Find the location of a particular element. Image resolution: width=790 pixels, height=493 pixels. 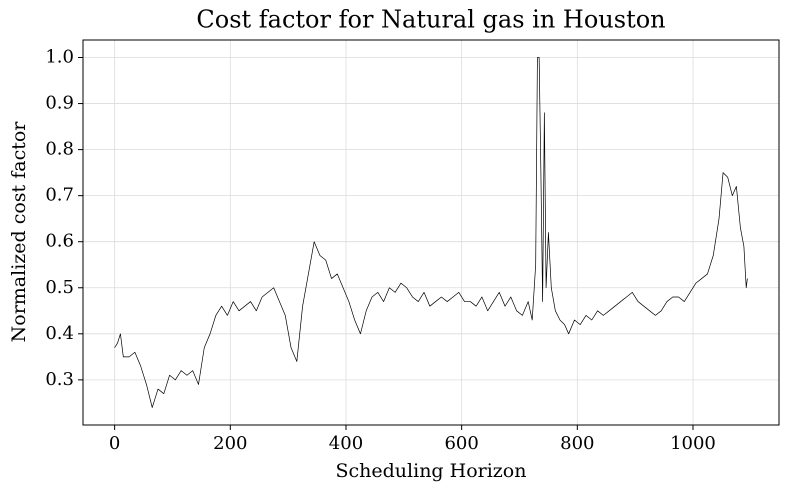

x-tick-label: 1000 is located at coordinates (693, 443).